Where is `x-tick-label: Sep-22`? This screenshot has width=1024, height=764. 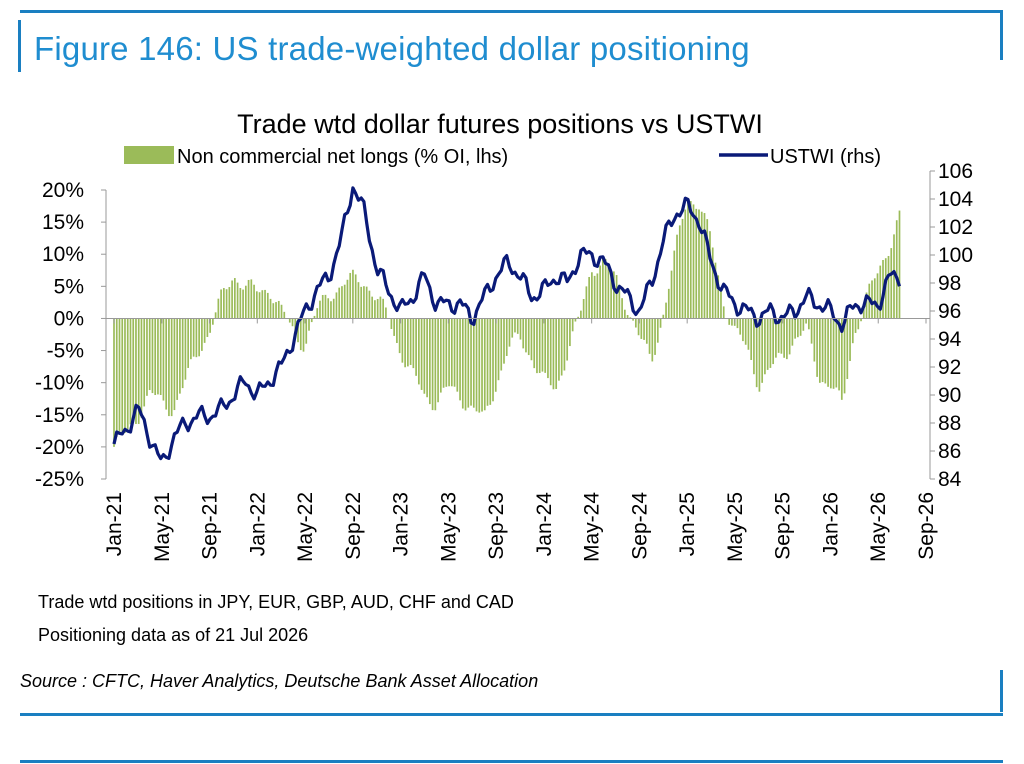 x-tick-label: Sep-22 is located at coordinates (353, 526).